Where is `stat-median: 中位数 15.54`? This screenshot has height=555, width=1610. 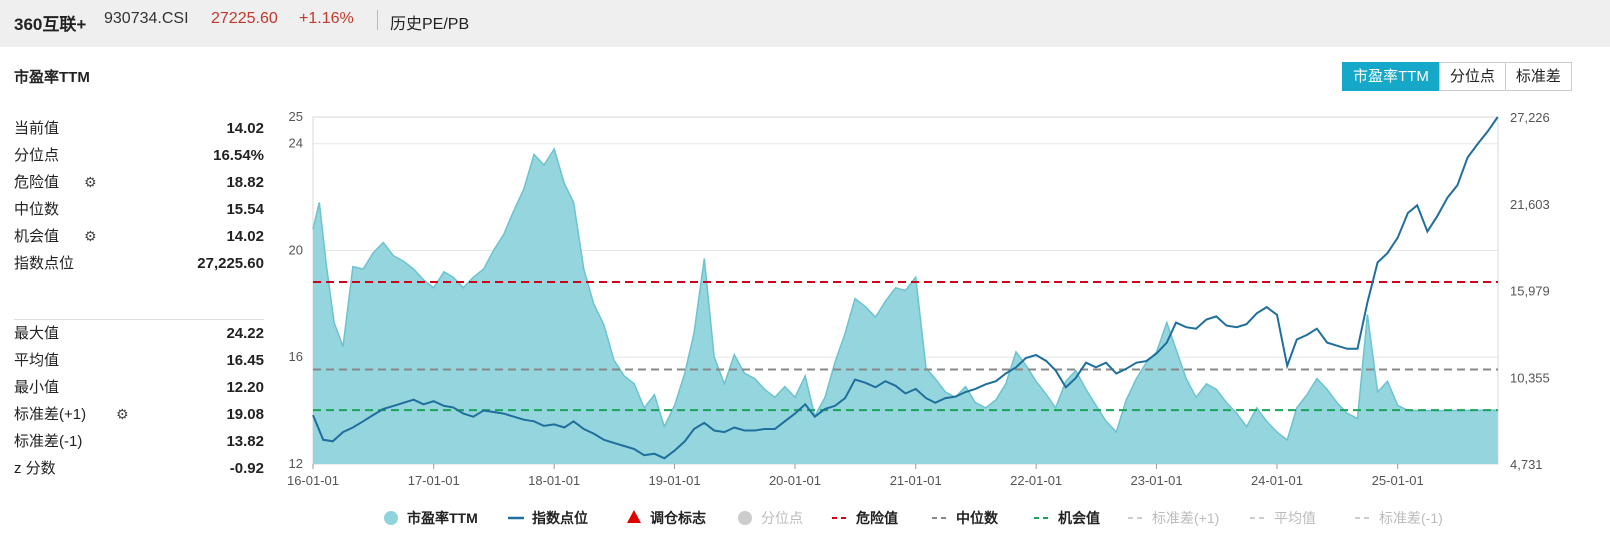 stat-median: 中位数 15.54 is located at coordinates (139, 209).